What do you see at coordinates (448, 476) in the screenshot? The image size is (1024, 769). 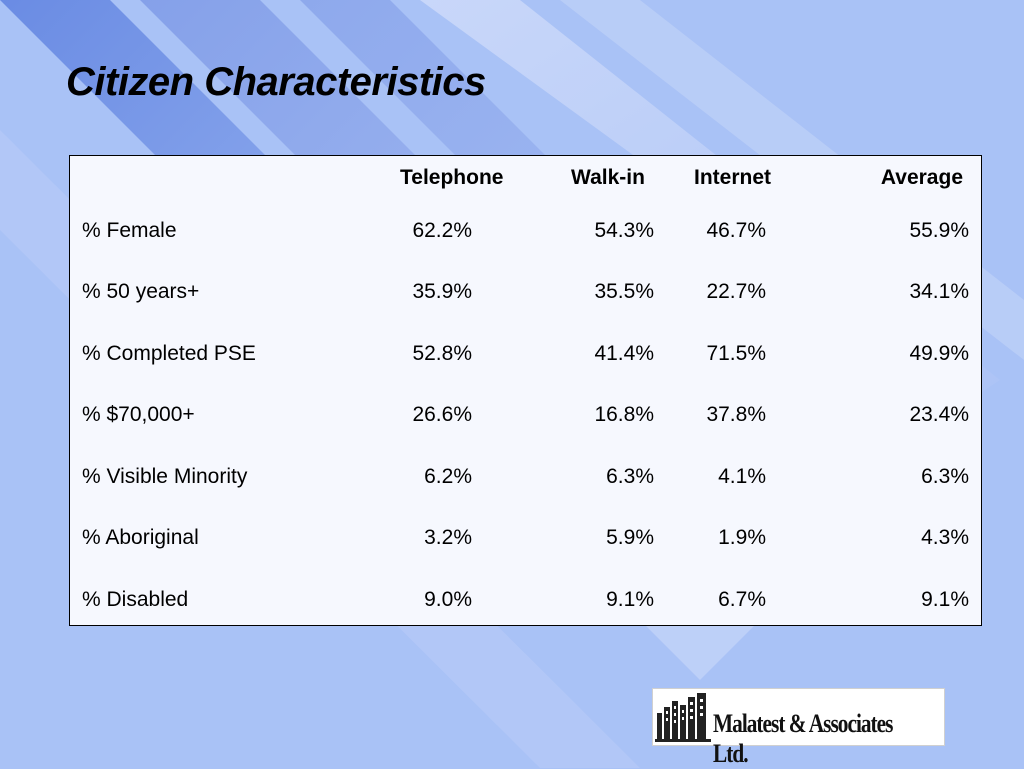 I see `telephone-value: 6.2%` at bounding box center [448, 476].